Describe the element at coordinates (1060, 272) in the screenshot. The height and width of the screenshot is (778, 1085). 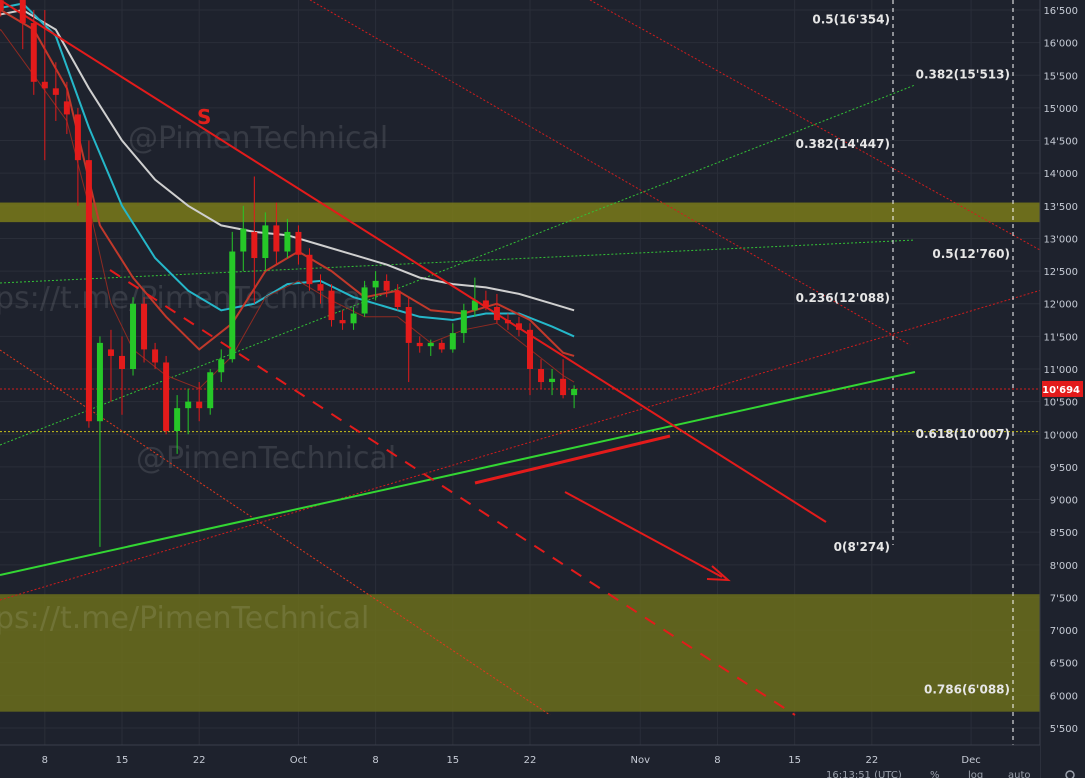
I see `price-tick-label: 12'500` at that location.